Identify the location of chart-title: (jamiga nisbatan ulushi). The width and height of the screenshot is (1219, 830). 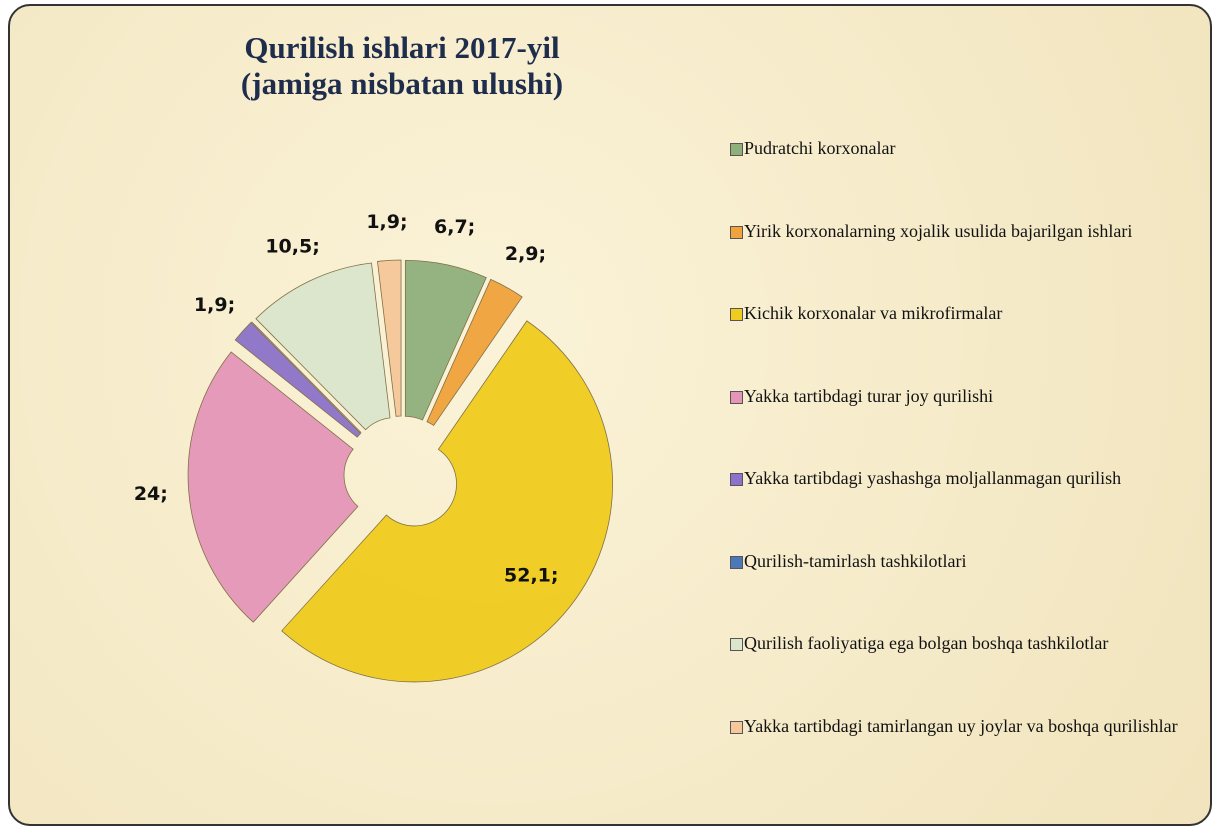
(402, 83).